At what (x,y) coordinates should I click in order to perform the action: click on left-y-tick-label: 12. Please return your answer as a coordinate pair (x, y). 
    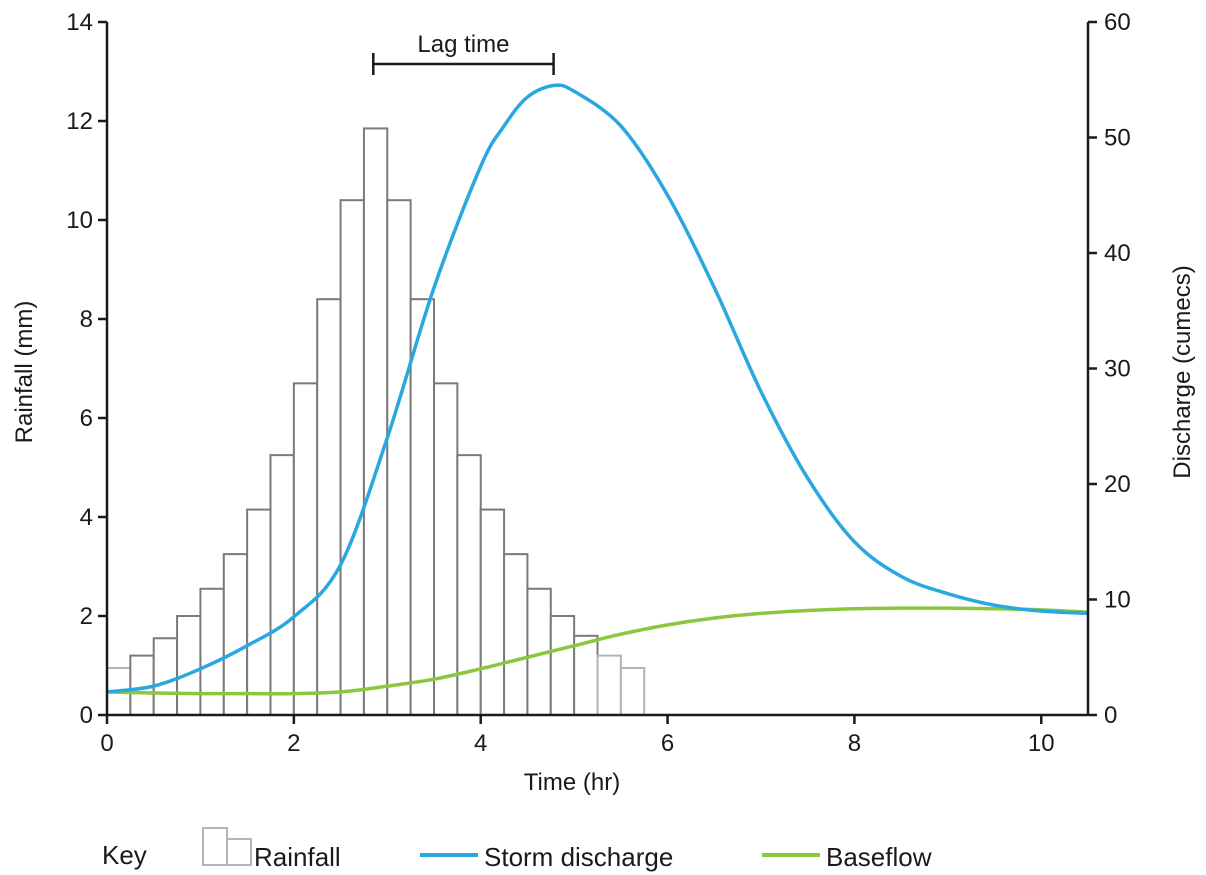
    Looking at the image, I should click on (79, 121).